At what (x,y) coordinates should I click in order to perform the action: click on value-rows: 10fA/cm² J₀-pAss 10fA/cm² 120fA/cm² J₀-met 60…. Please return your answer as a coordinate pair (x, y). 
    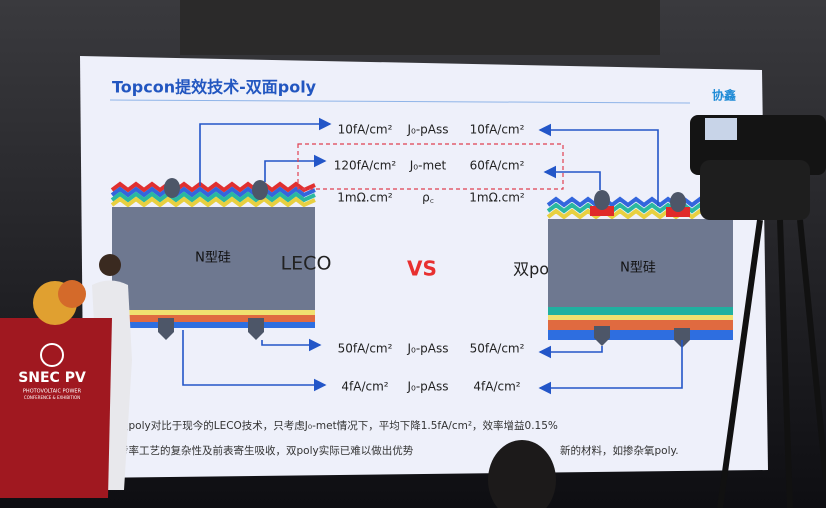
    Looking at the image, I should click on (429, 258).